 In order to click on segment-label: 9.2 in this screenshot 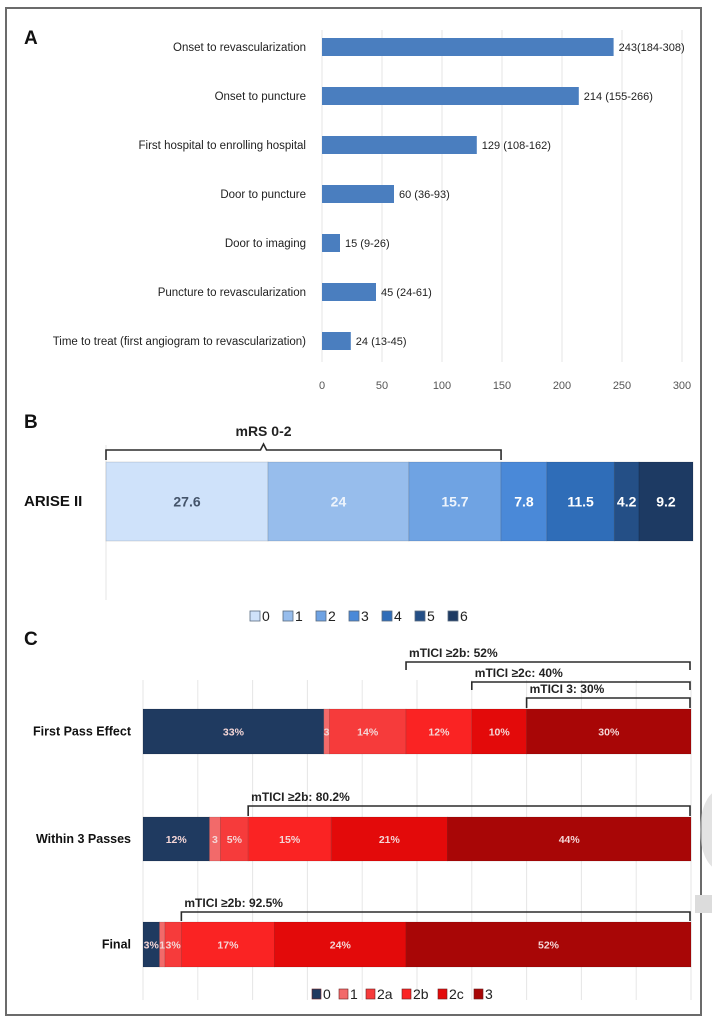, I will do `click(666, 502)`.